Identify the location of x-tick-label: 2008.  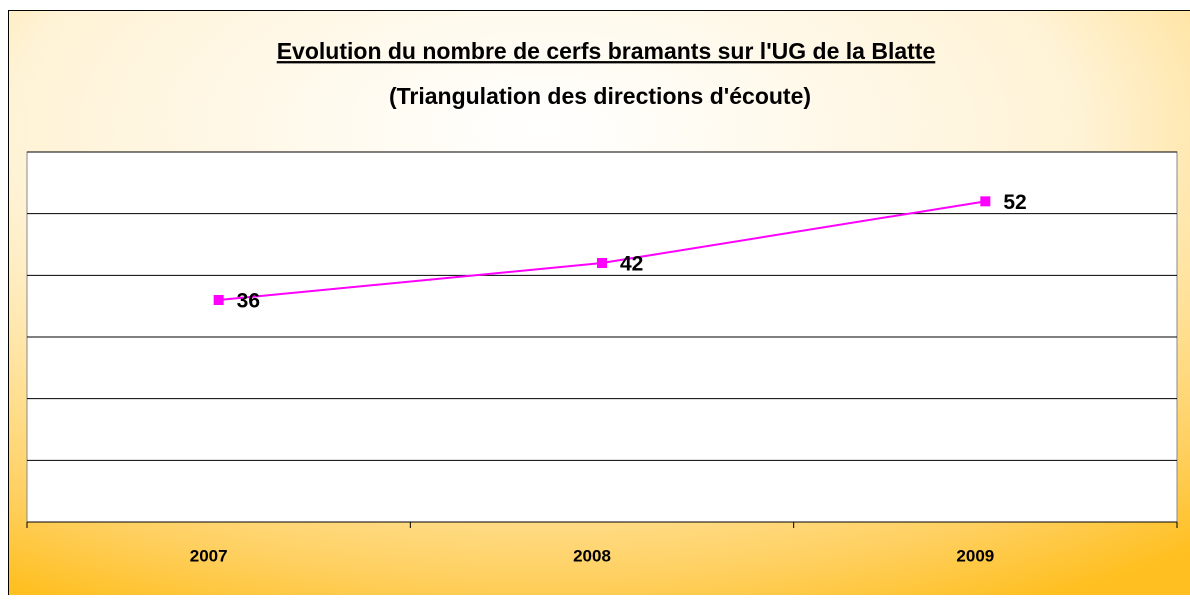
(592, 555).